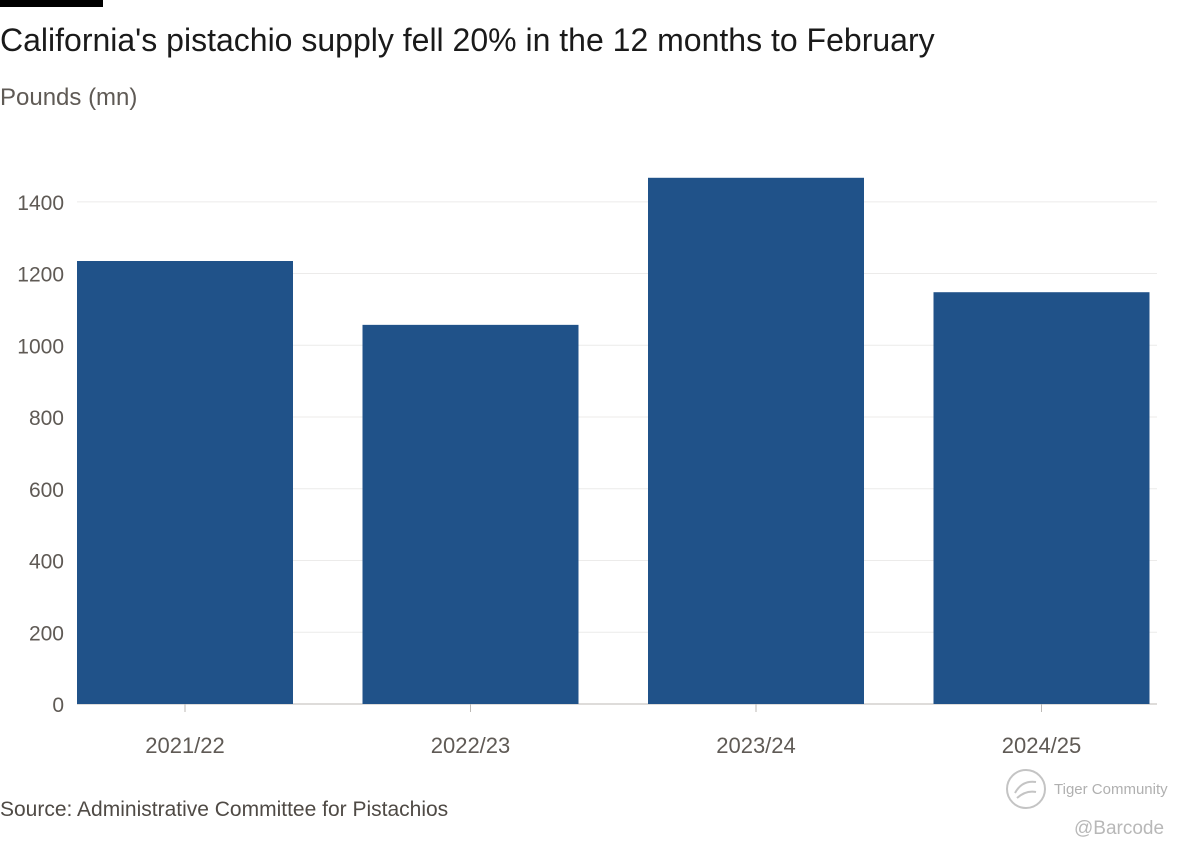  I want to click on watermark-handle: @Barcode, so click(1119, 828).